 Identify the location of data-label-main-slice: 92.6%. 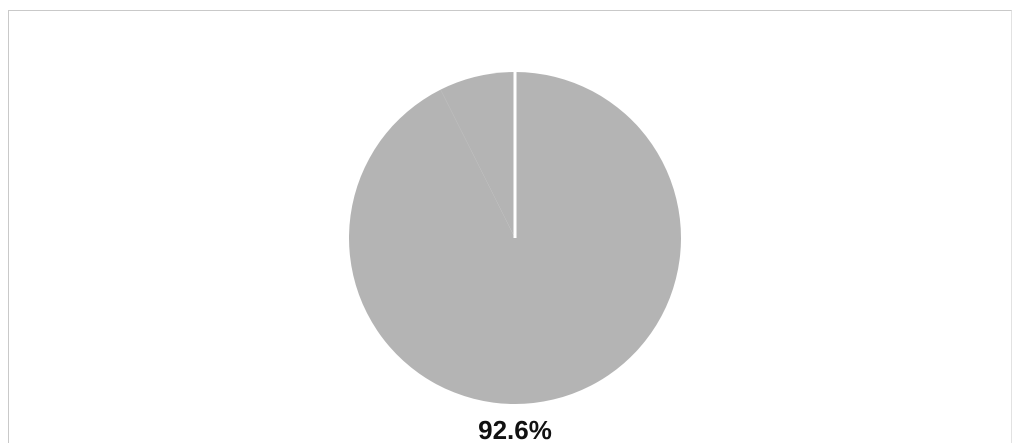
(515, 429).